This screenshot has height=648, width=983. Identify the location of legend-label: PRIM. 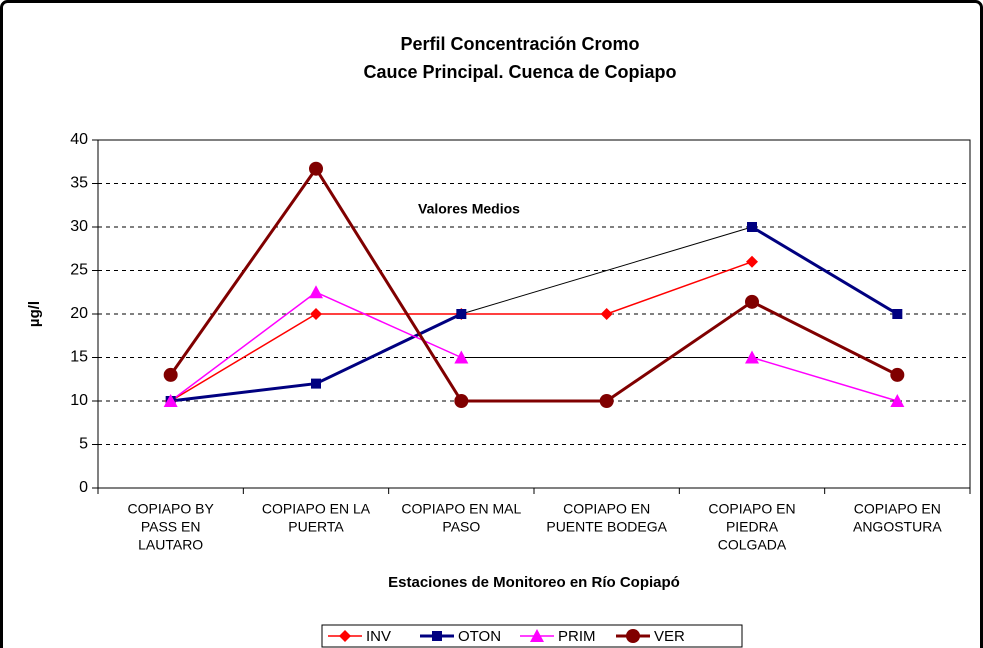
(577, 636).